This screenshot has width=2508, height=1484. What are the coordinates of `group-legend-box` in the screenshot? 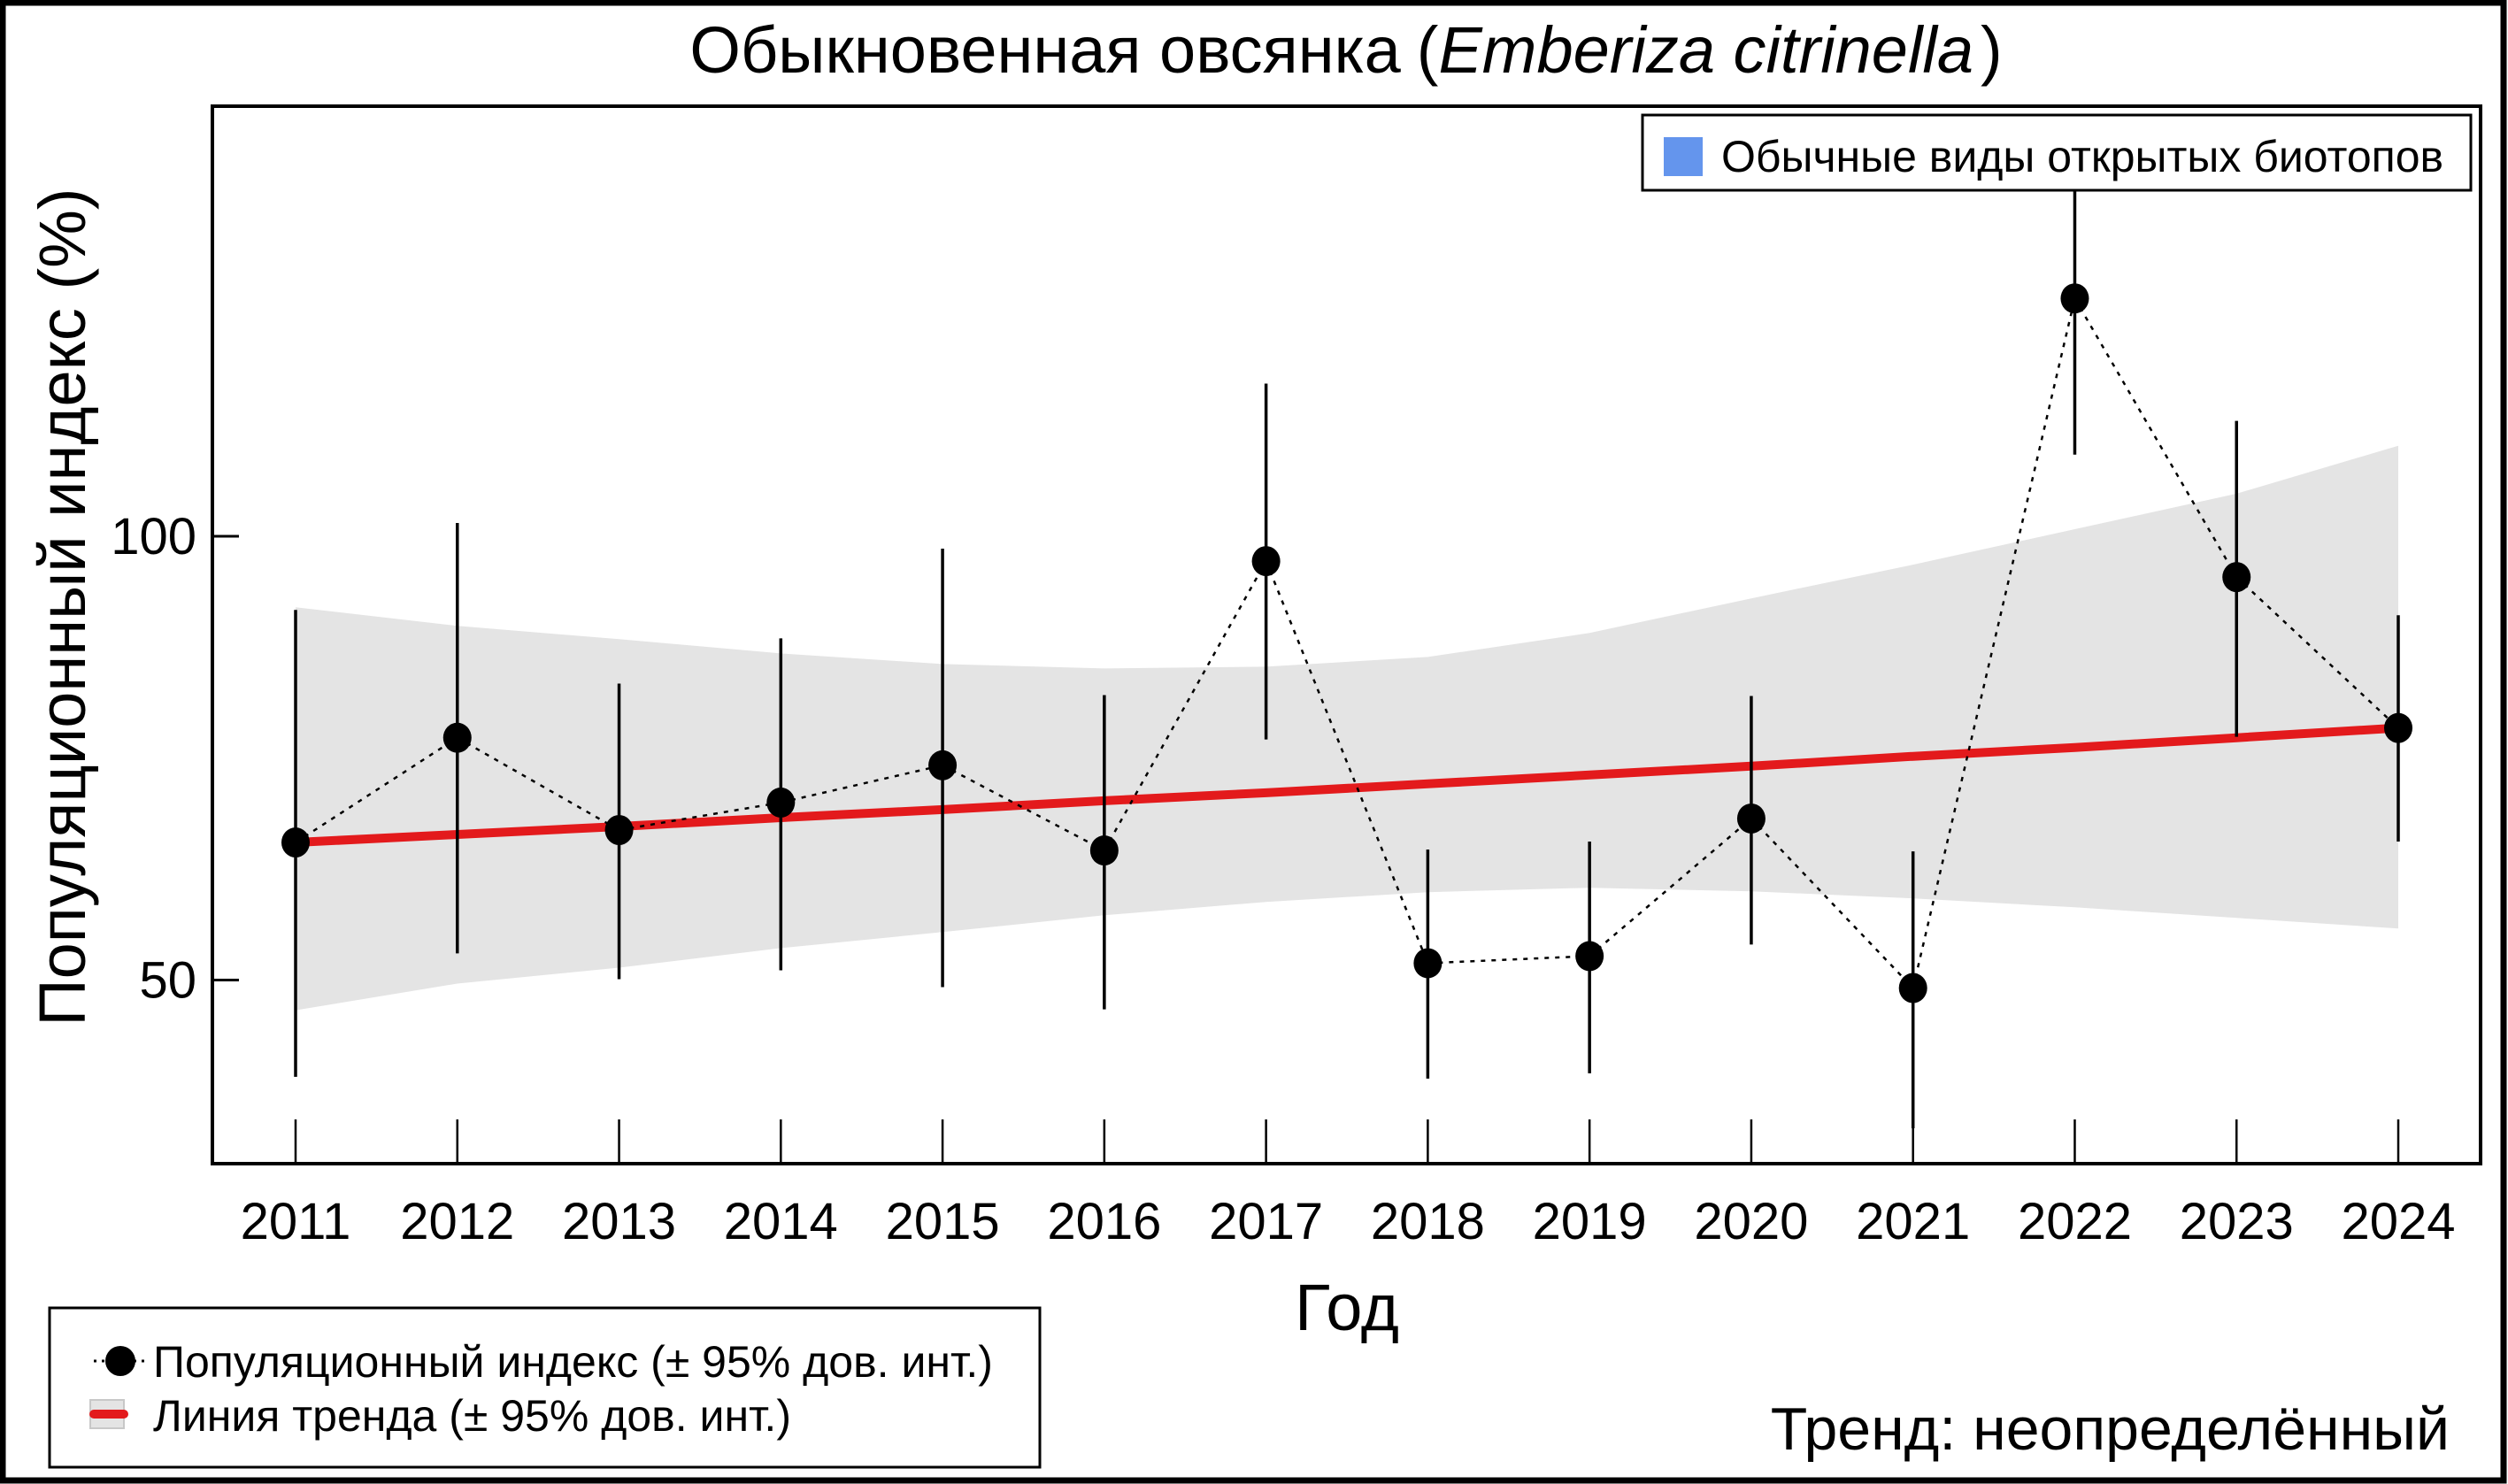 It's located at (2057, 152).